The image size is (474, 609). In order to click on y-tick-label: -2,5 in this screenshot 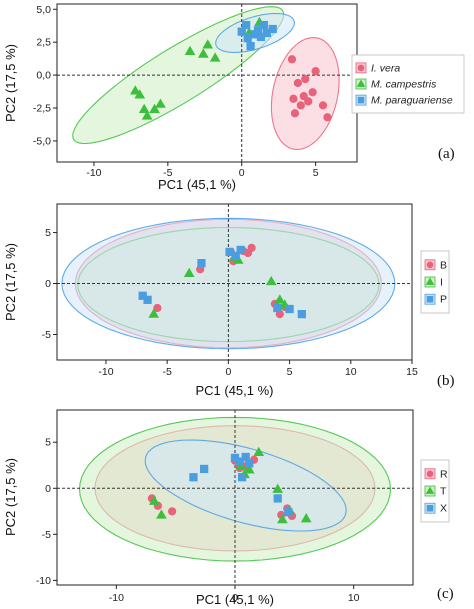, I will do `click(42, 109)`.